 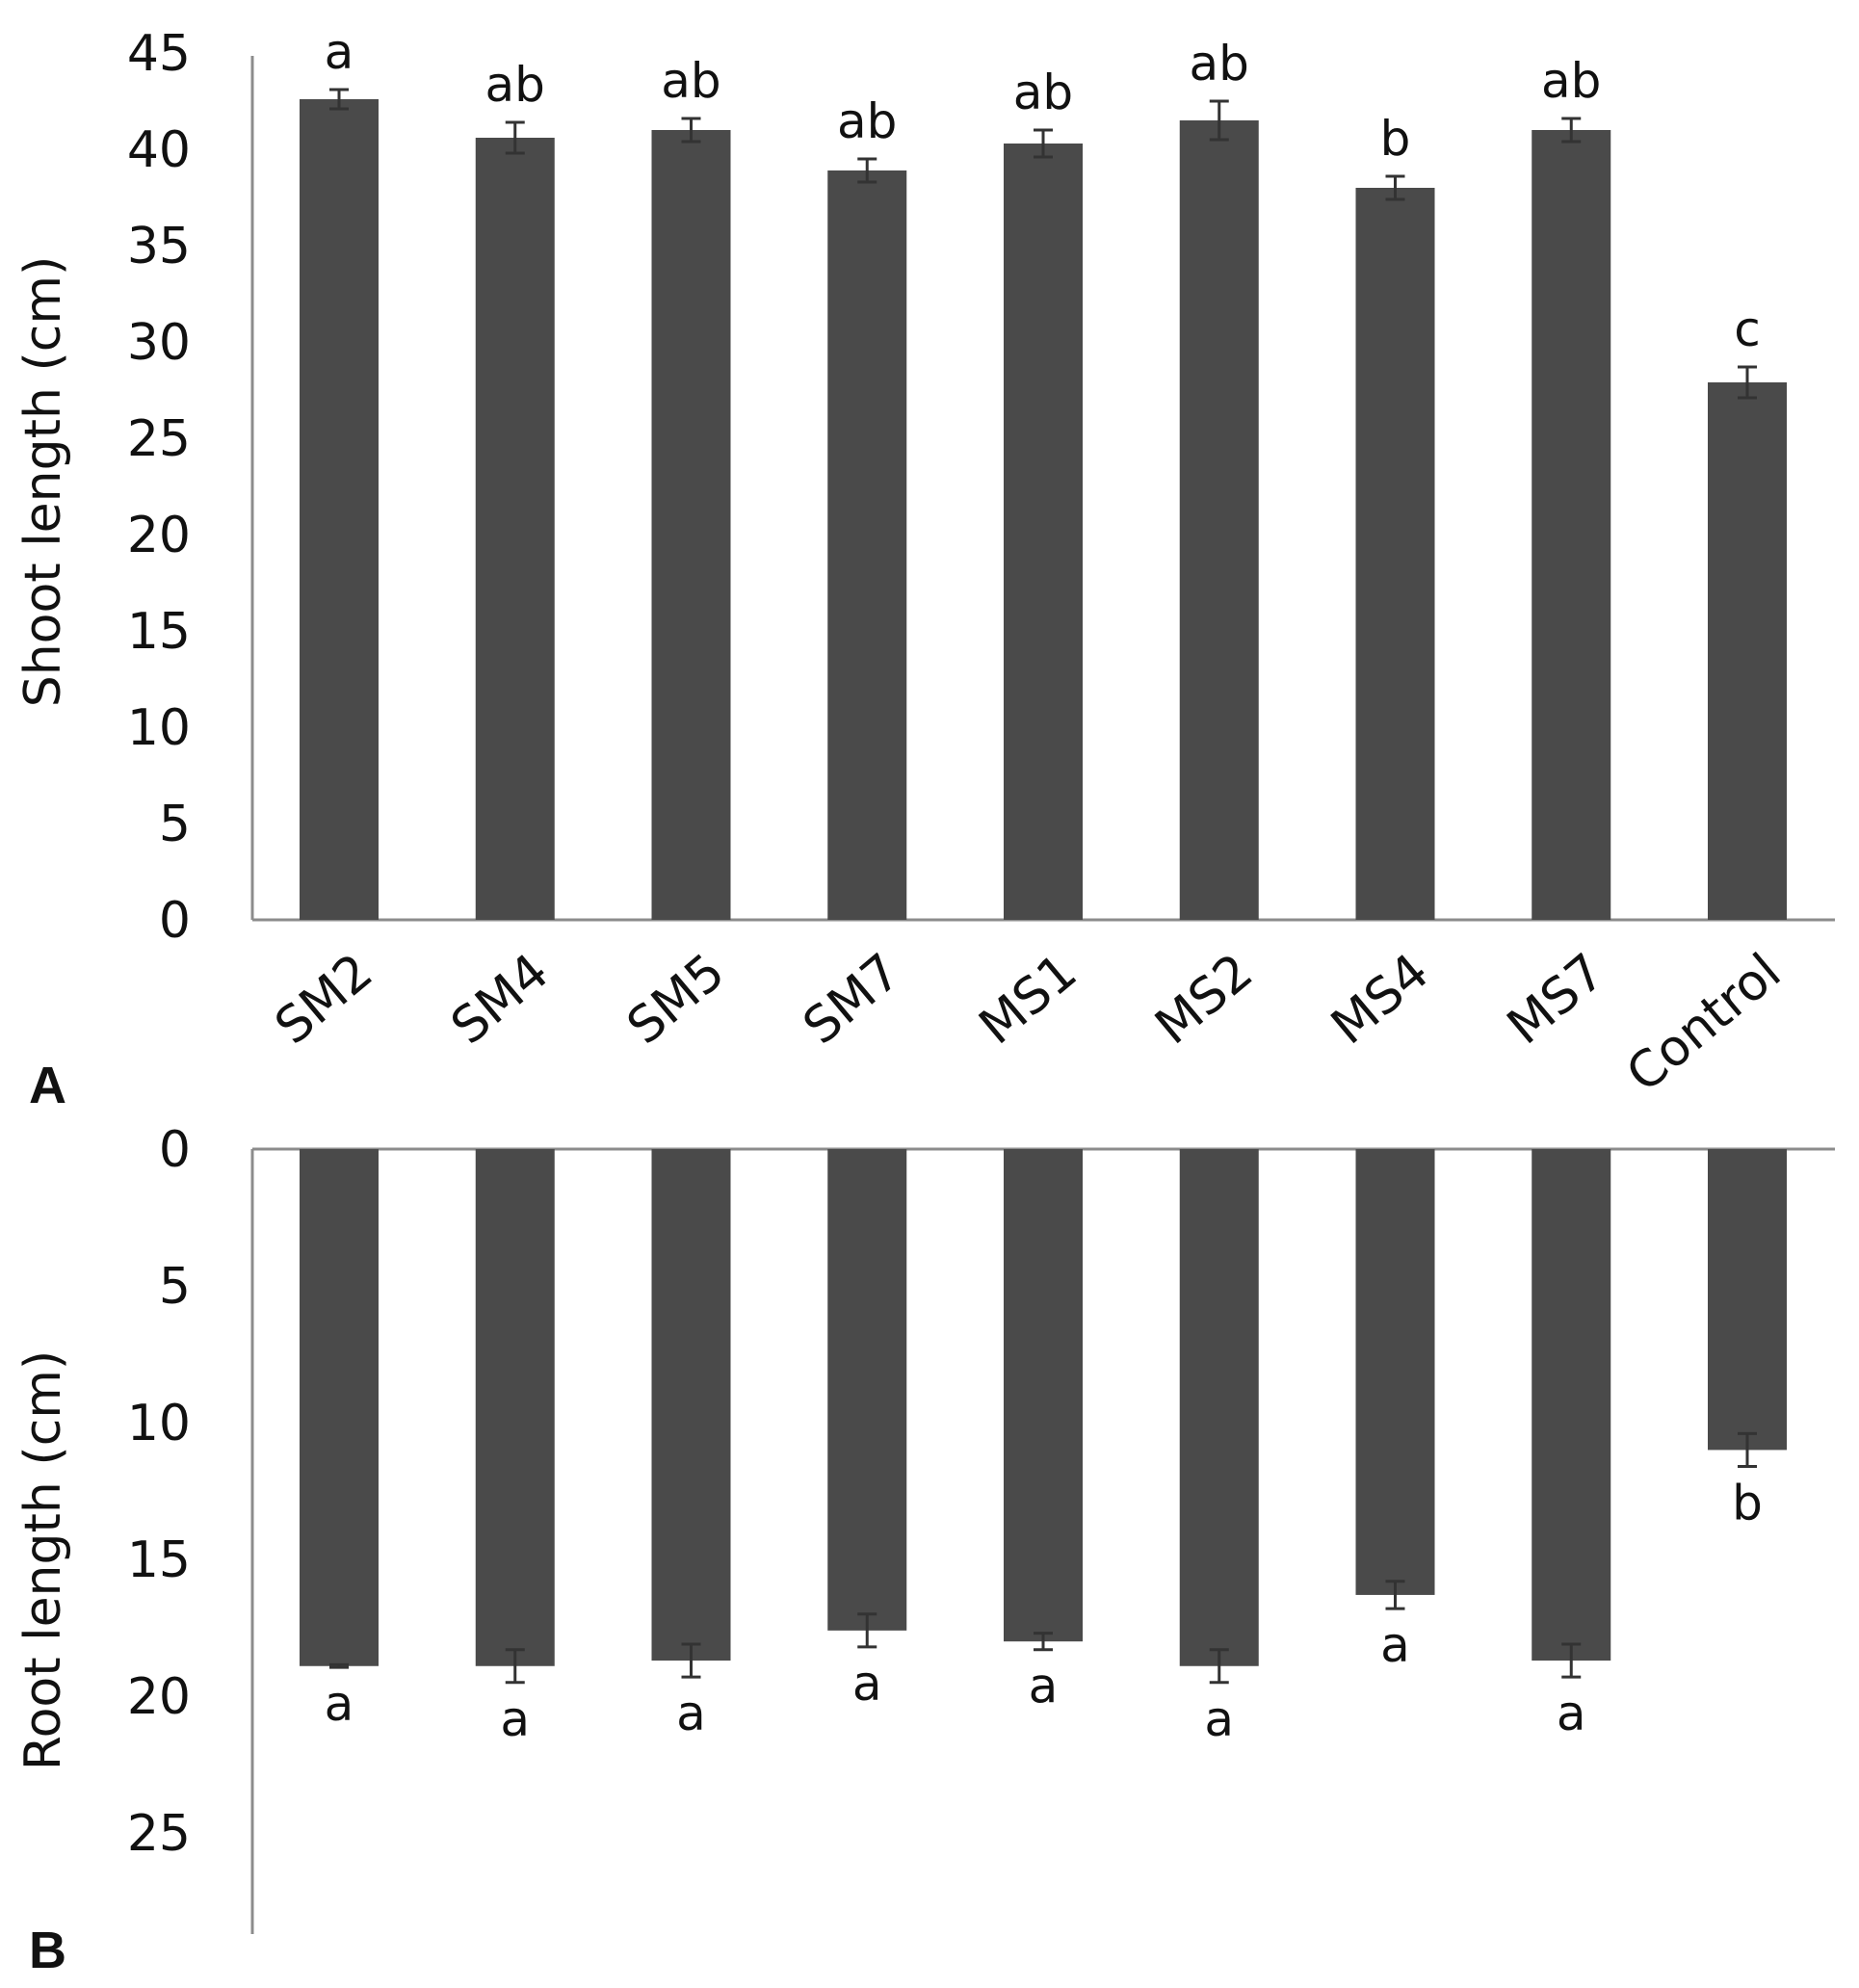 What do you see at coordinates (676, 999) in the screenshot?
I see `x-tick-label: SM5` at bounding box center [676, 999].